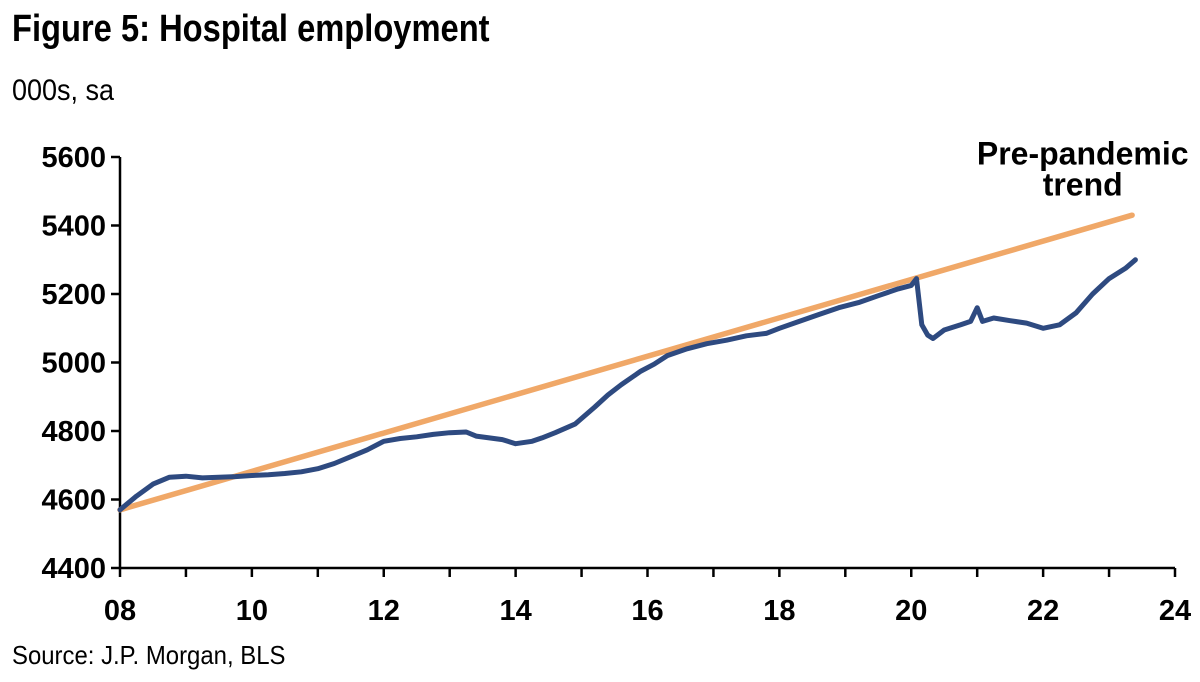  What do you see at coordinates (911, 611) in the screenshot?
I see `x-tick-label: 20` at bounding box center [911, 611].